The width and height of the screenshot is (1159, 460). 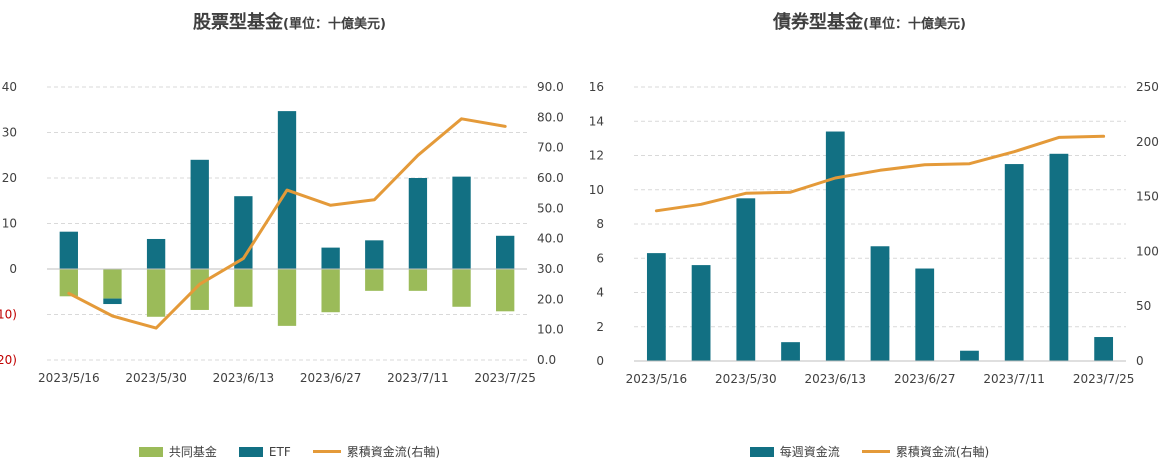 I want to click on equity-chart-legend: 共同基金 ETF 累積資金流(右軸), so click(x=289, y=451).